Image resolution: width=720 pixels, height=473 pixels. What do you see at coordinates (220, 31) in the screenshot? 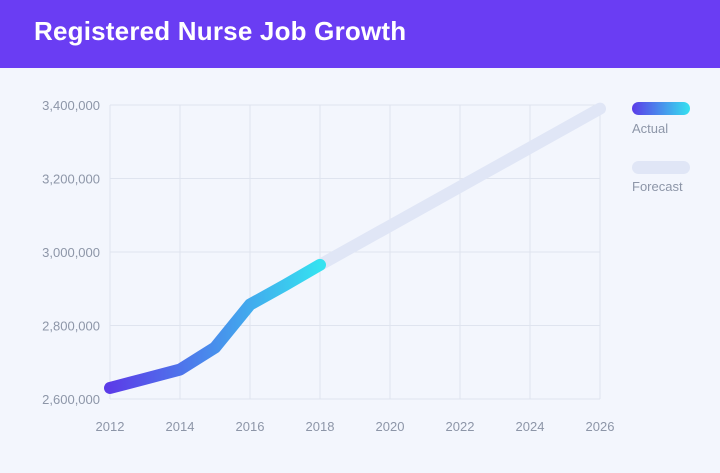
I see `page-title: Registered Nurse Job Growth` at bounding box center [220, 31].